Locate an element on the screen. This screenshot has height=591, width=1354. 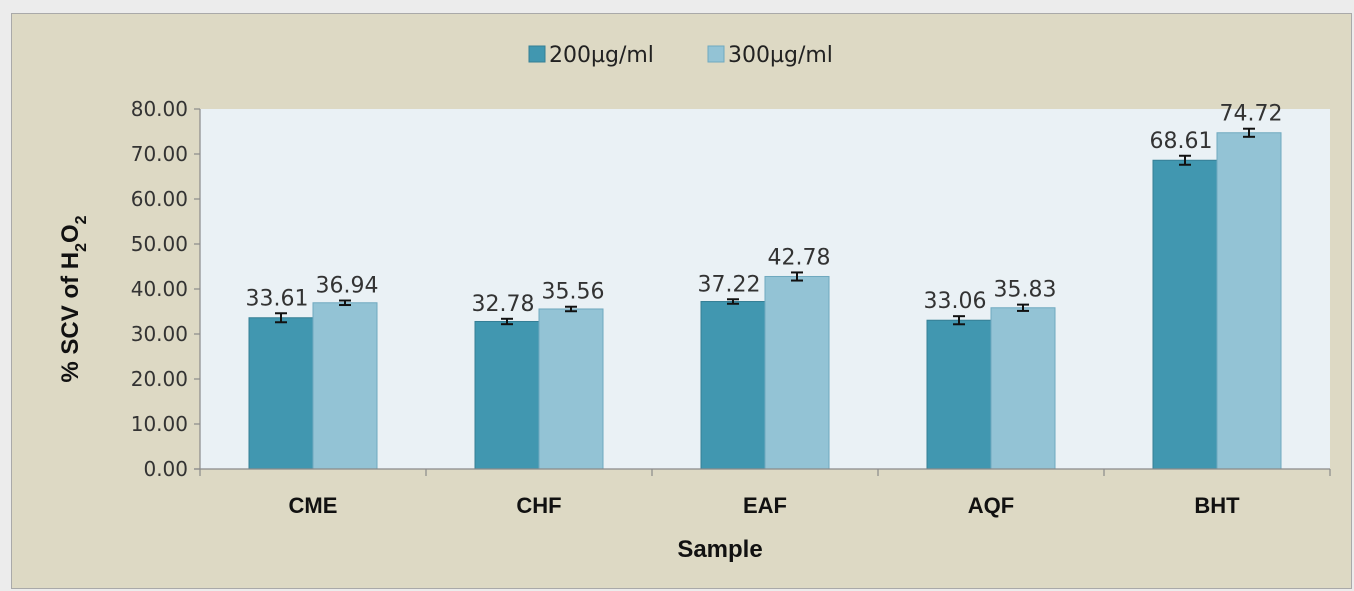
legend-label-300: 300µg/ml is located at coordinates (780, 55).